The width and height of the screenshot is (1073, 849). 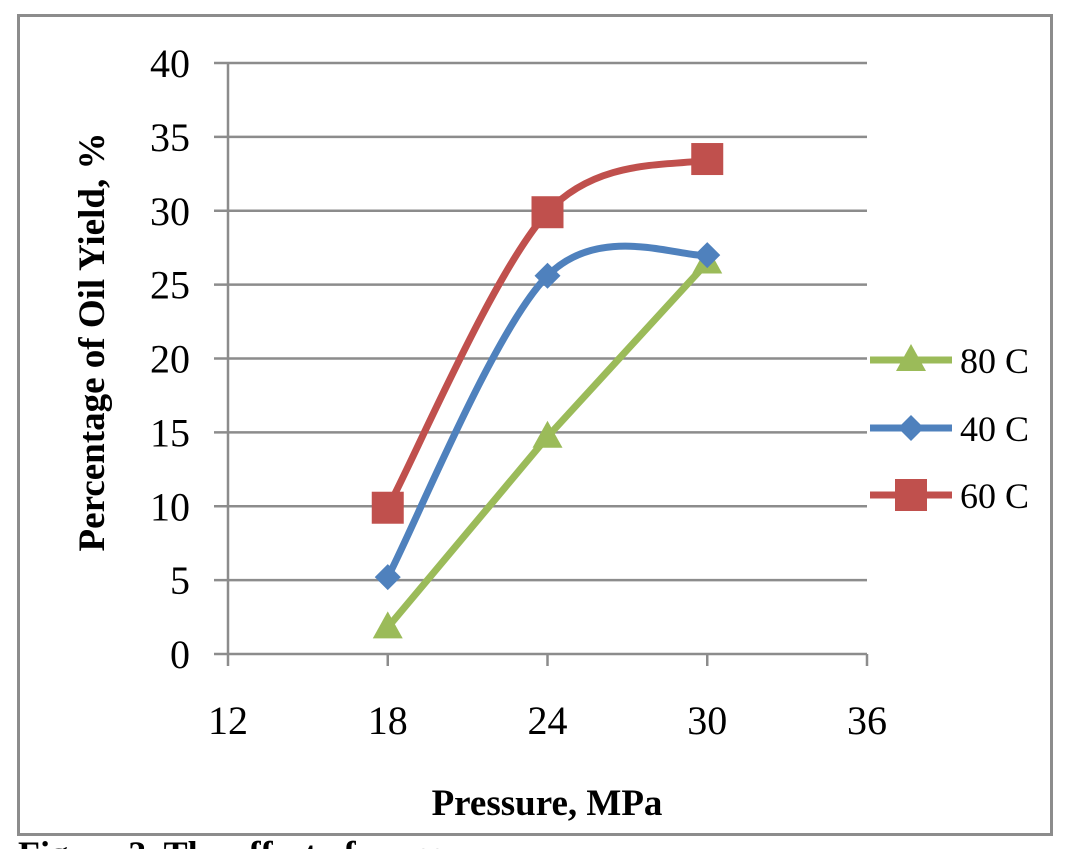 I want to click on x-tick-label: 36, so click(x=867, y=720).